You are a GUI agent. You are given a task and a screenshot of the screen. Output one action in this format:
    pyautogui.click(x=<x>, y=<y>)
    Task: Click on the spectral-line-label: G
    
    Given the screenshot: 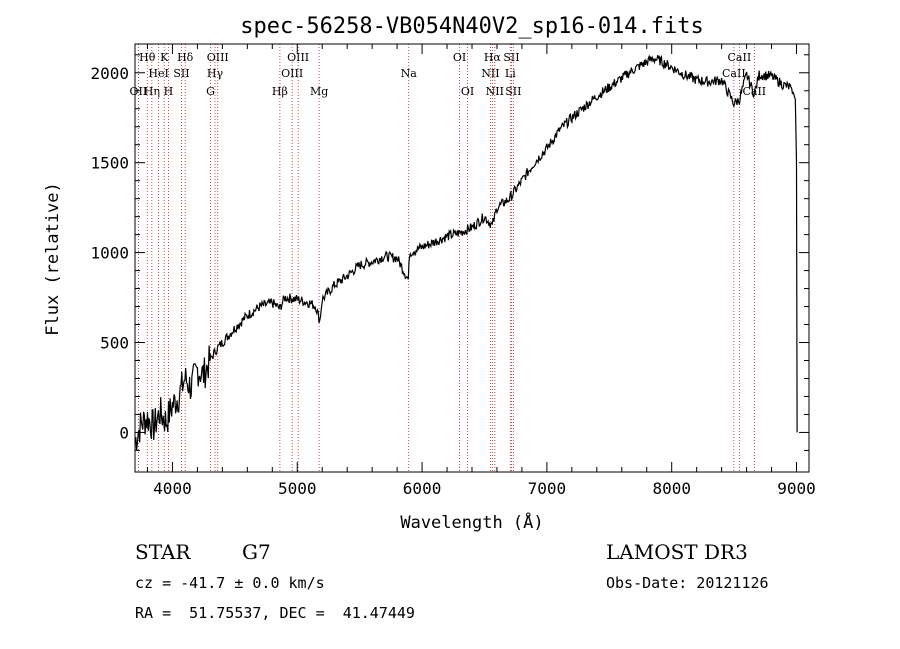 What is the action you would take?
    pyautogui.click(x=210, y=91)
    